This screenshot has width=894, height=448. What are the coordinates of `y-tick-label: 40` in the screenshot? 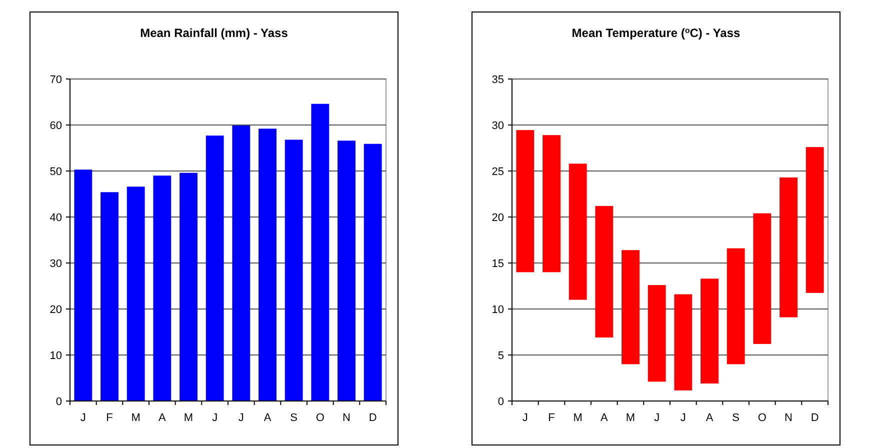 It's located at (56, 218).